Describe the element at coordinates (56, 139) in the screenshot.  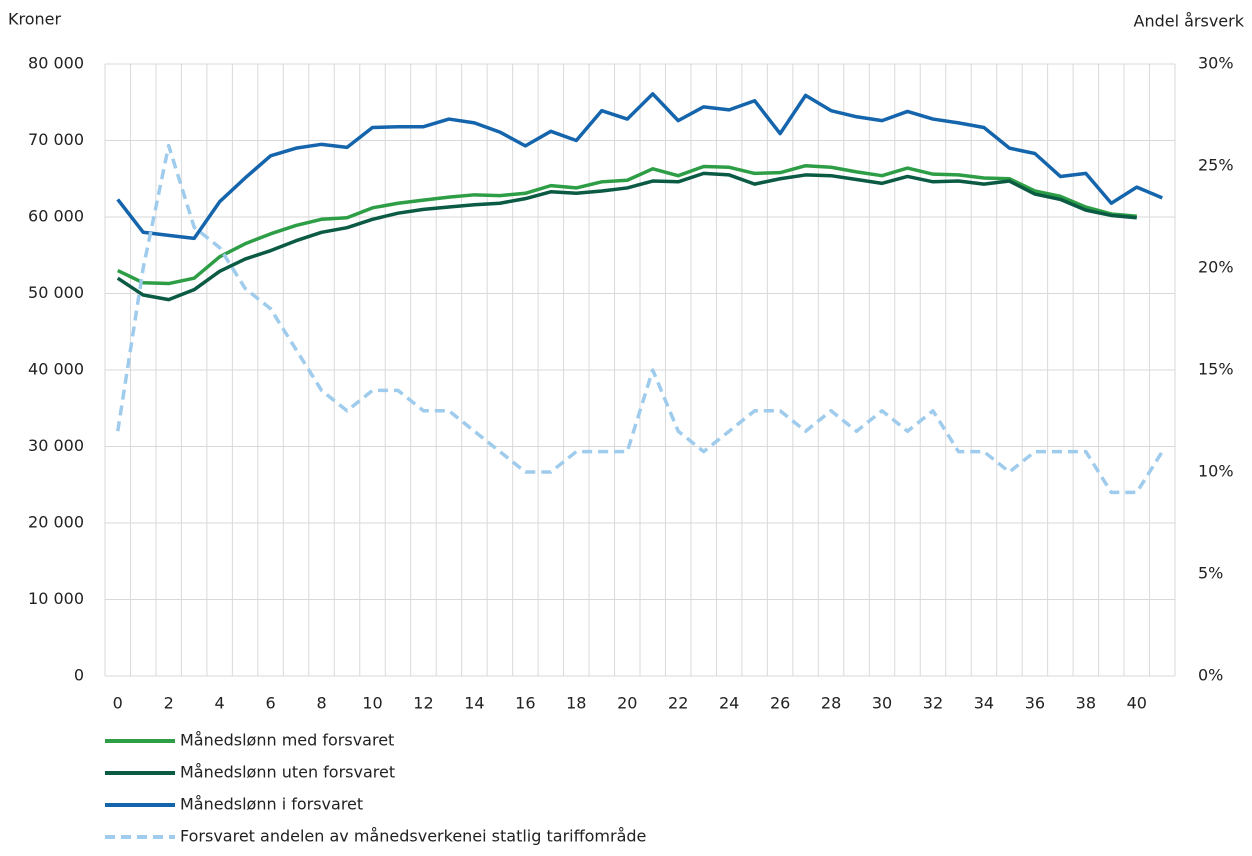
I see `y-tick-label: 70 000` at that location.